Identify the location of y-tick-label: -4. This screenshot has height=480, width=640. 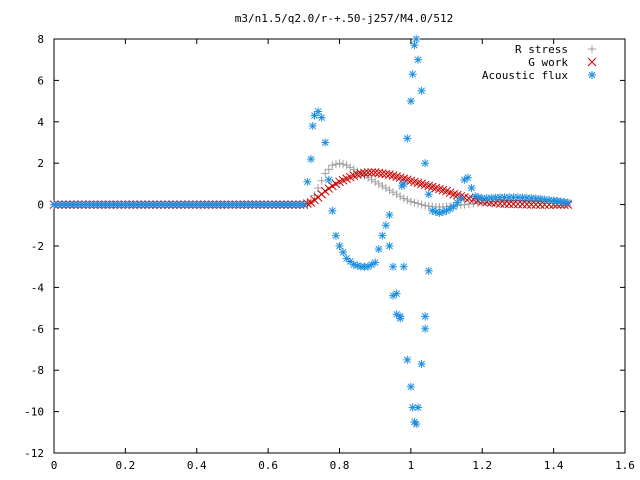
(38, 287).